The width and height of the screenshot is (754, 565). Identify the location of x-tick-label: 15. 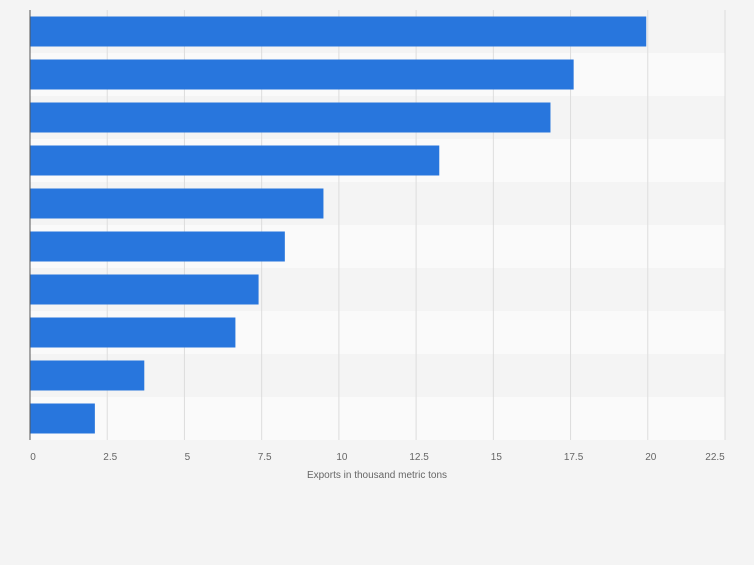
(497, 457).